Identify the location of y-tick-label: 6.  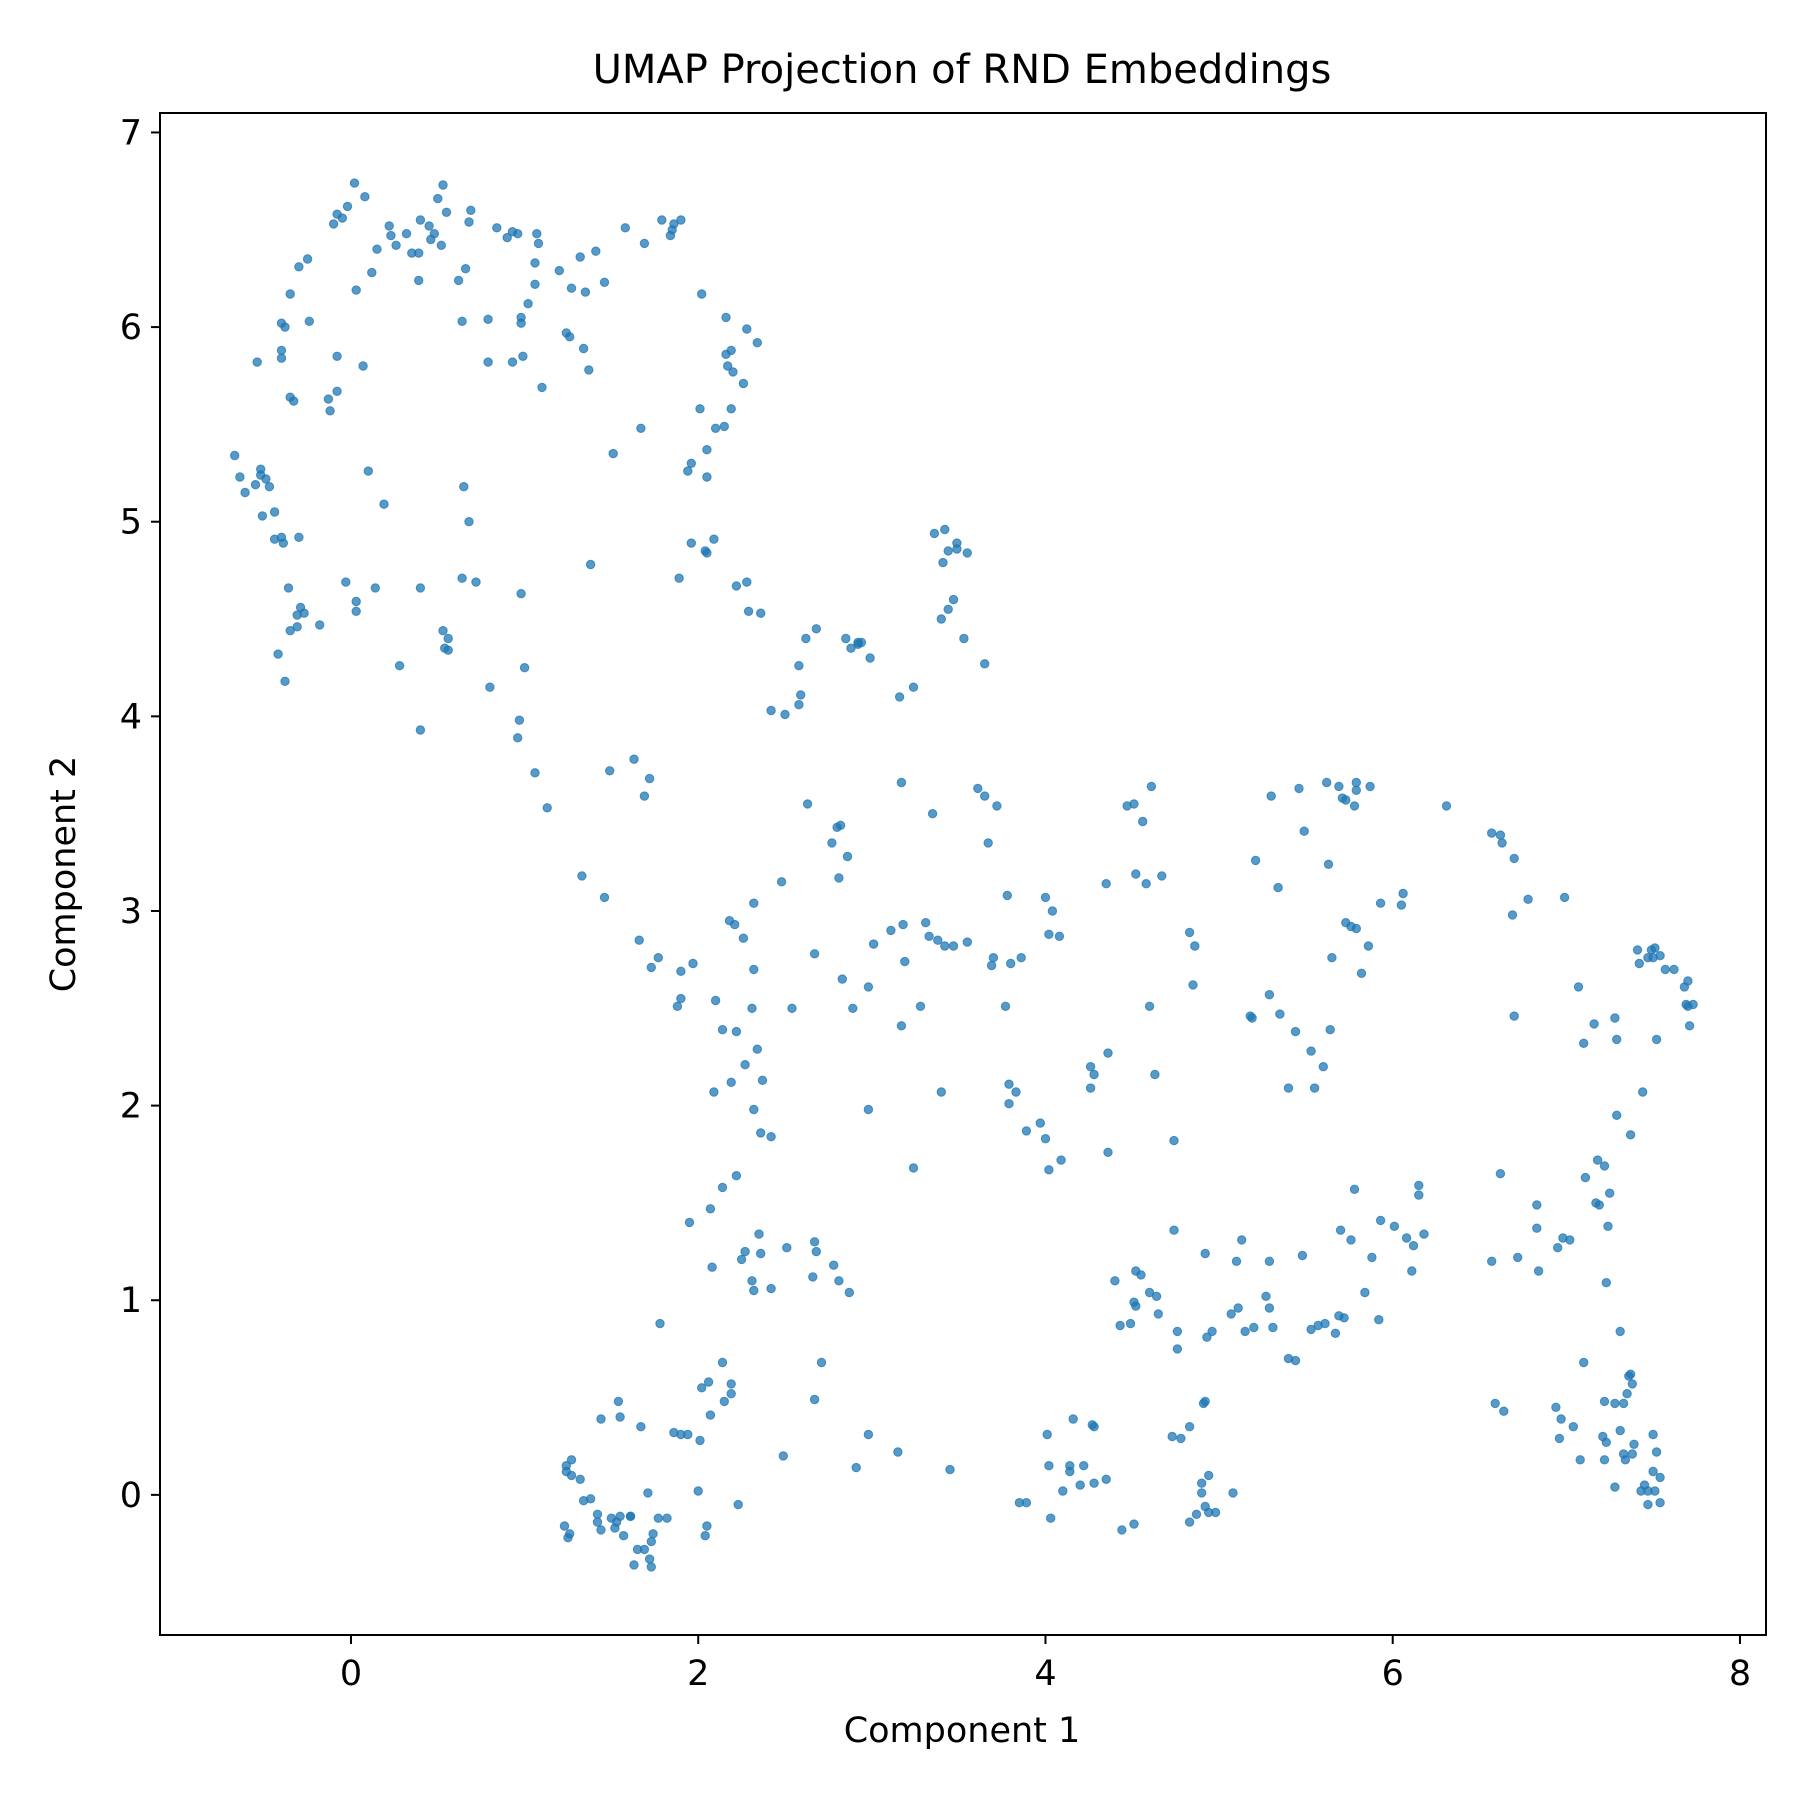
(131, 328).